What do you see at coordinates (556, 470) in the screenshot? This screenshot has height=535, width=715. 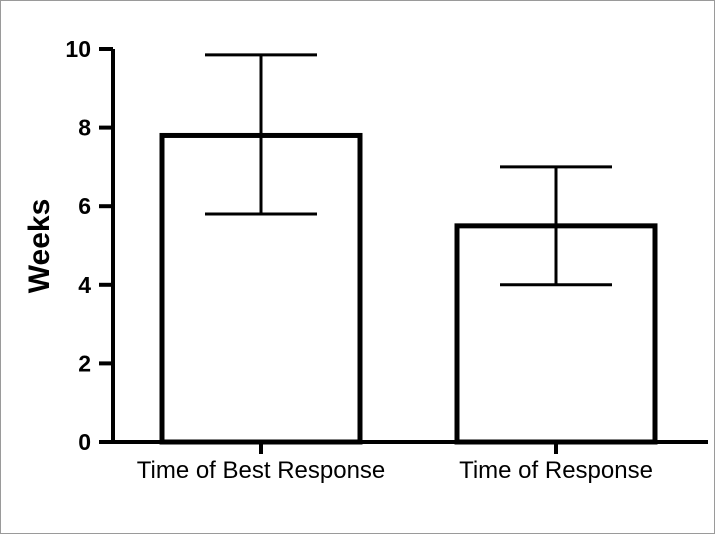 I see `x-tick-label-1: Time of Response` at bounding box center [556, 470].